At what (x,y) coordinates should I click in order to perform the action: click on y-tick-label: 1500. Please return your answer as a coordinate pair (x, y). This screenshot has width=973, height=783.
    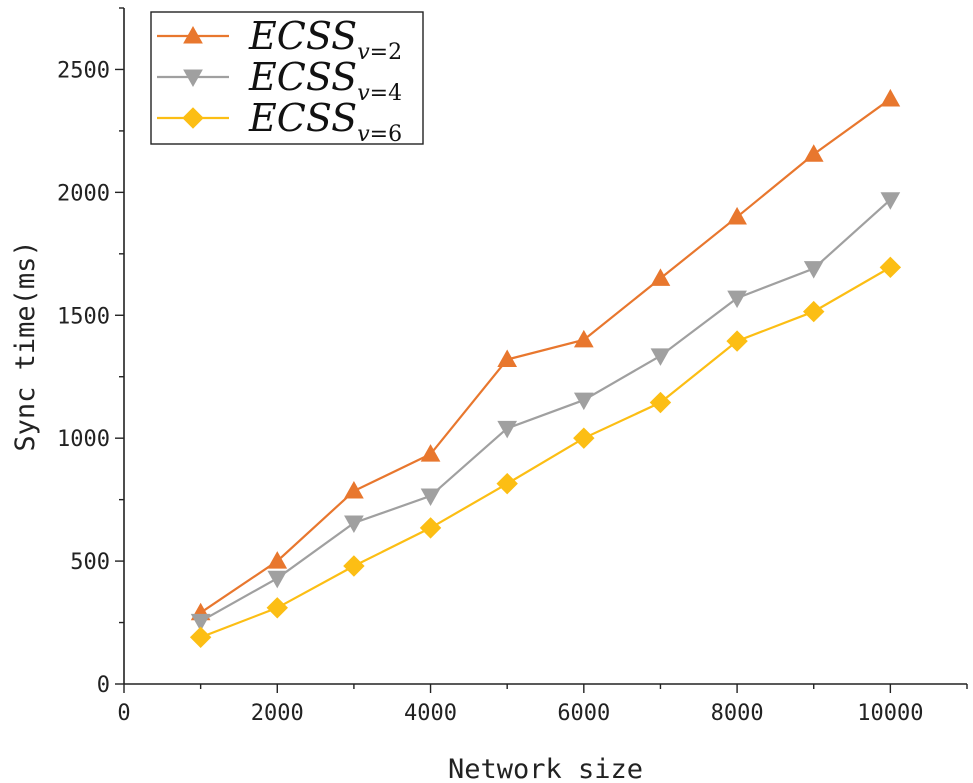
    Looking at the image, I should click on (83, 316).